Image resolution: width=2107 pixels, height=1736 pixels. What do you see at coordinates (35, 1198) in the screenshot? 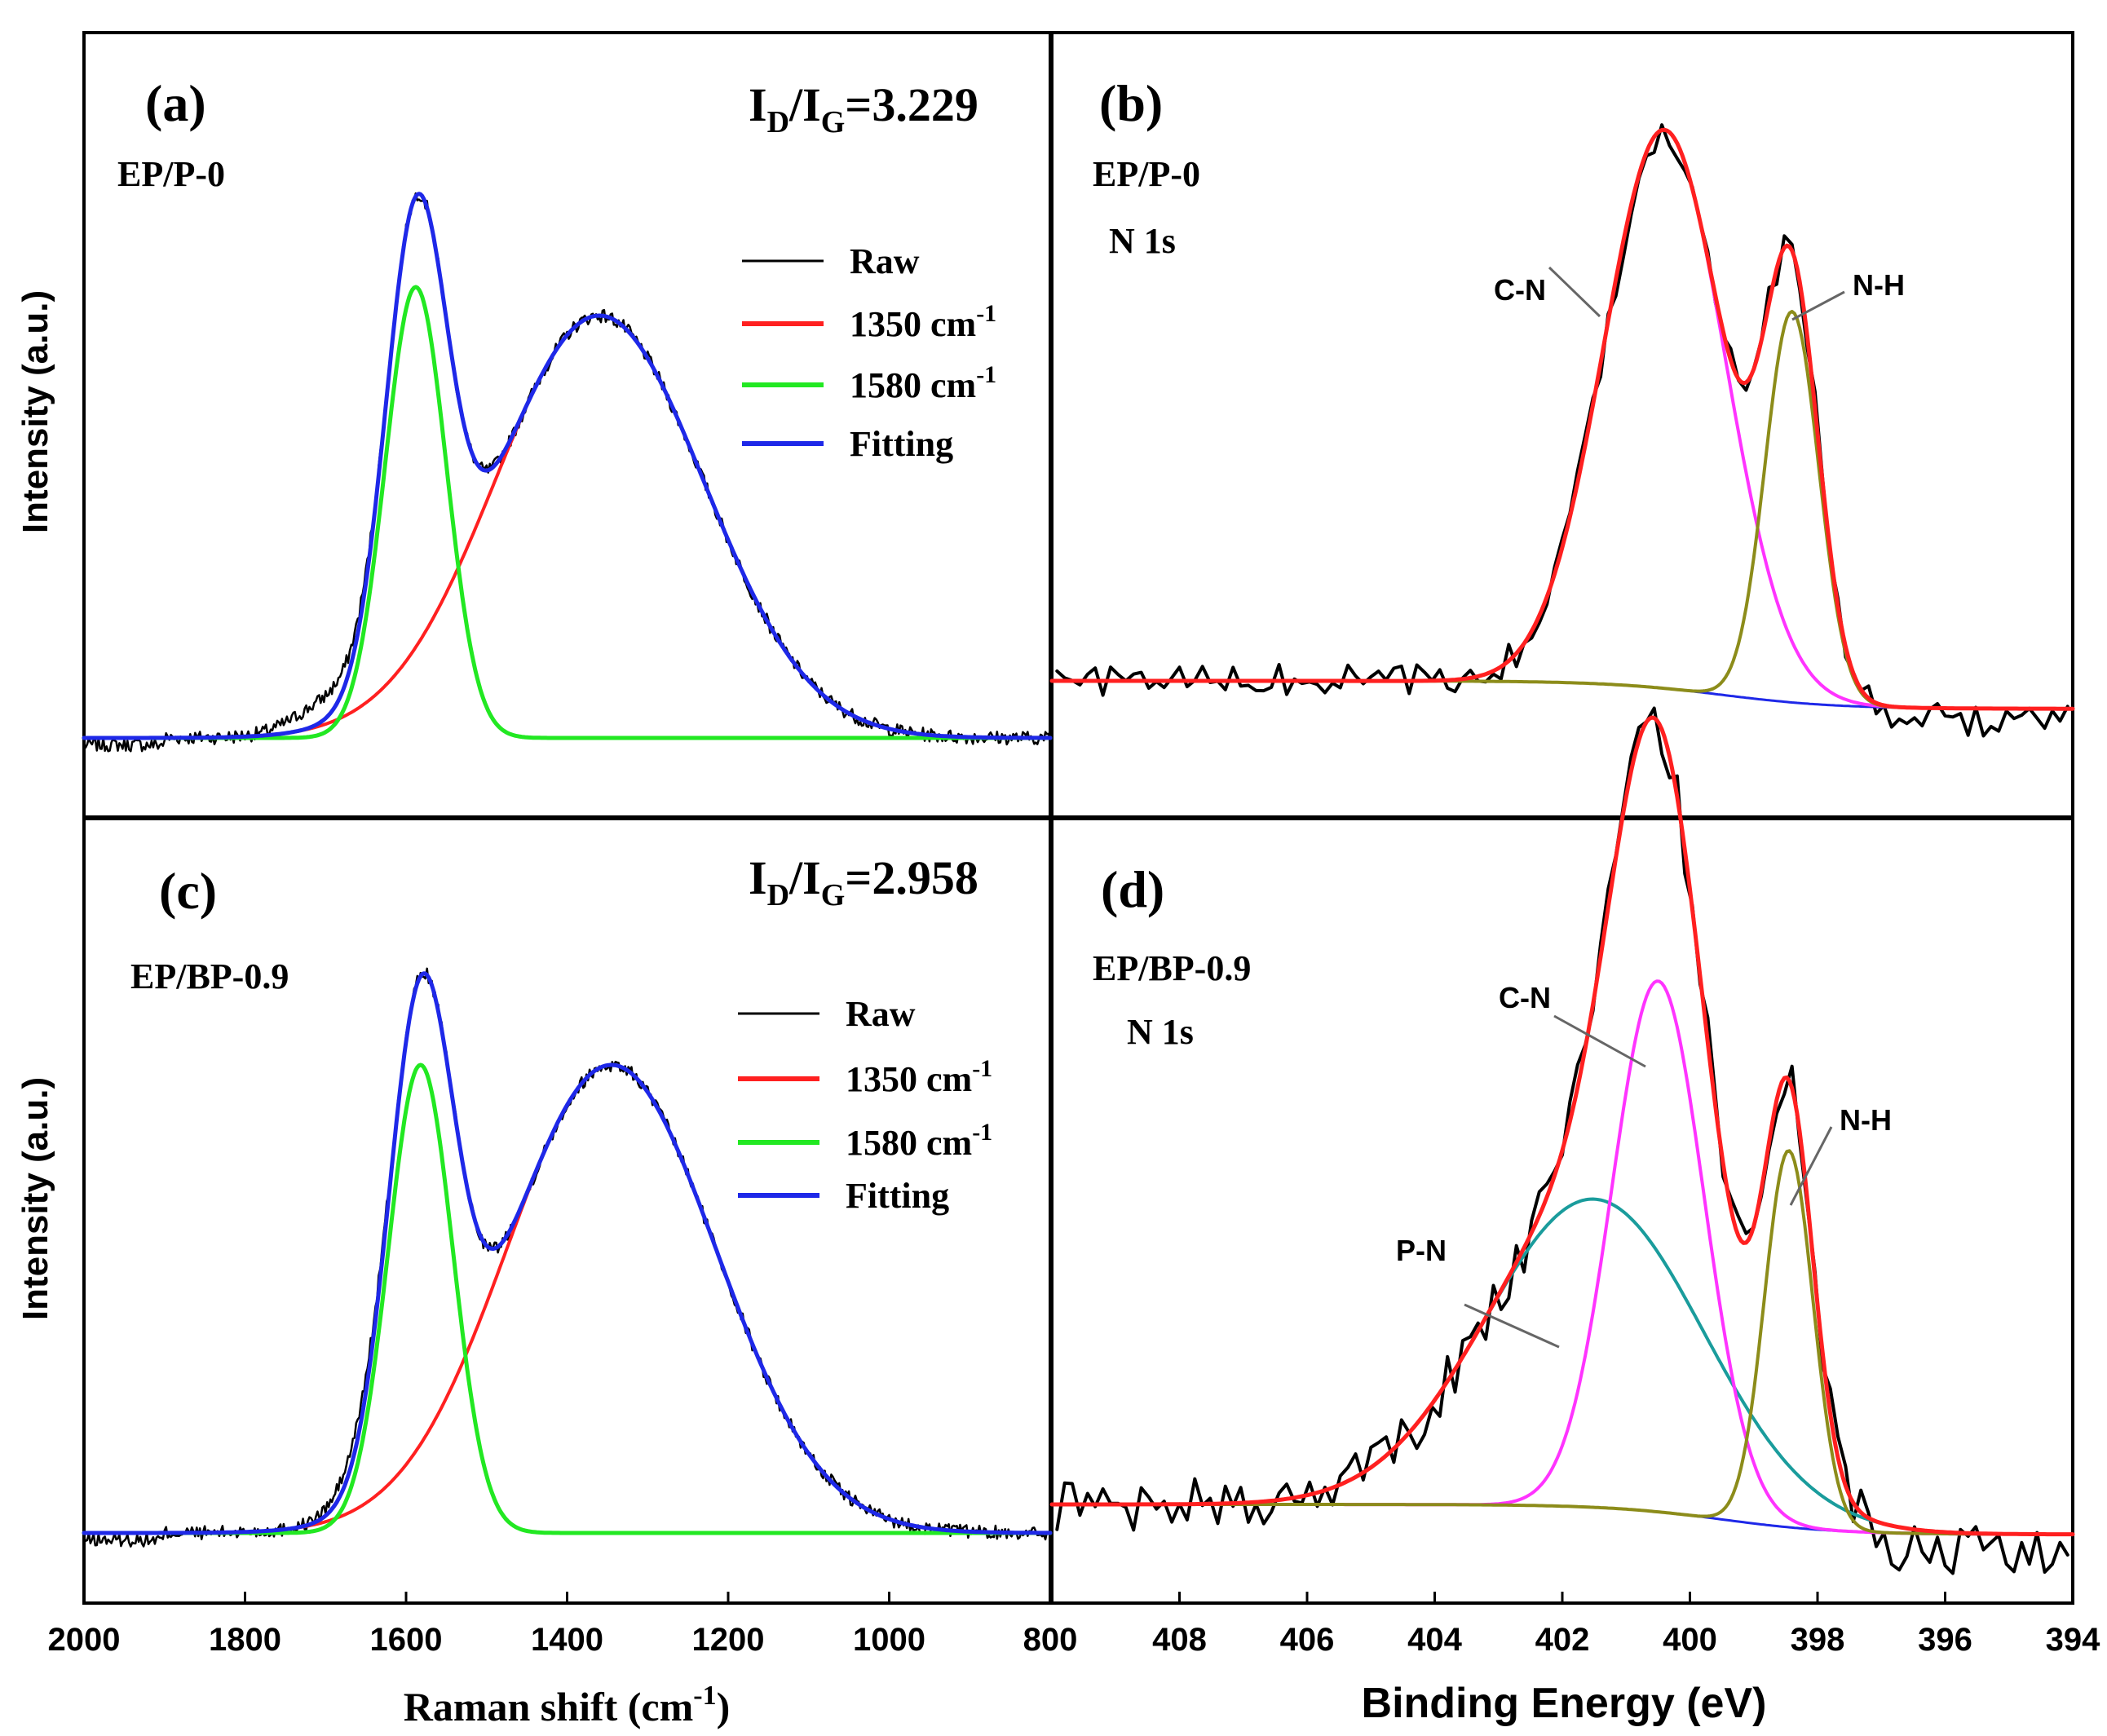
I see `panel-c-ylabel: Intensity (a.u.)` at bounding box center [35, 1198].